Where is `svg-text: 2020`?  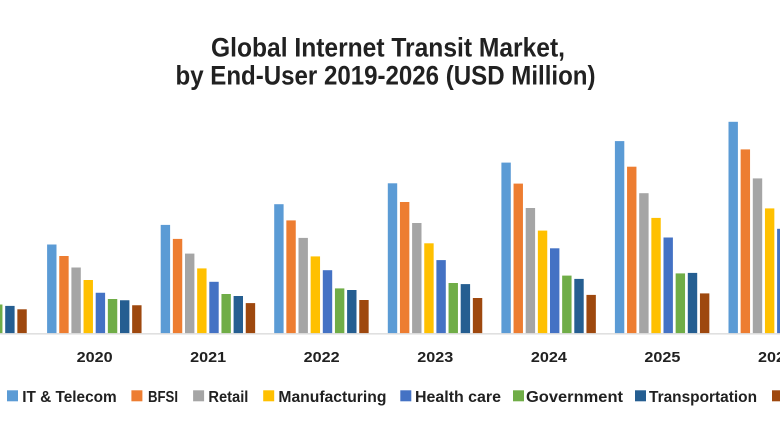 svg-text: 2020 is located at coordinates (95, 357).